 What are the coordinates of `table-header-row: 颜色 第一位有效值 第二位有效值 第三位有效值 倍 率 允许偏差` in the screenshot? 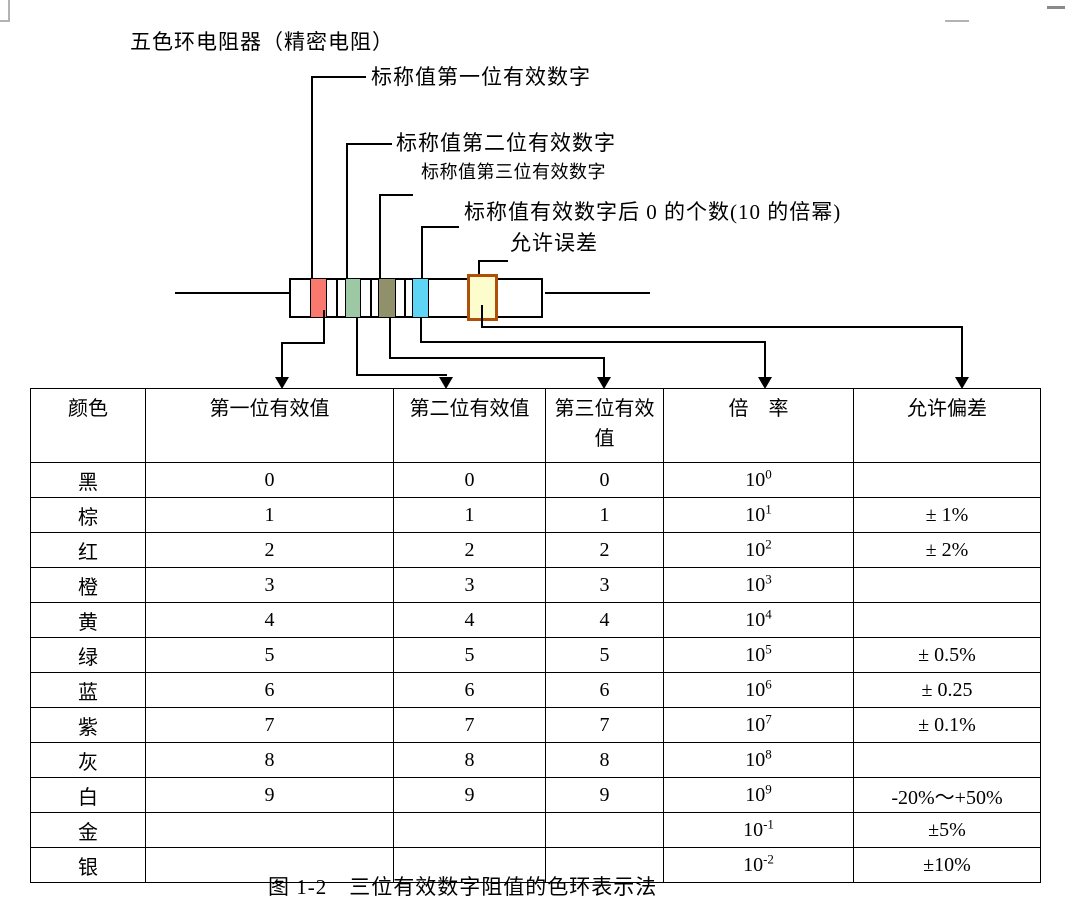 It's located at (535, 425).